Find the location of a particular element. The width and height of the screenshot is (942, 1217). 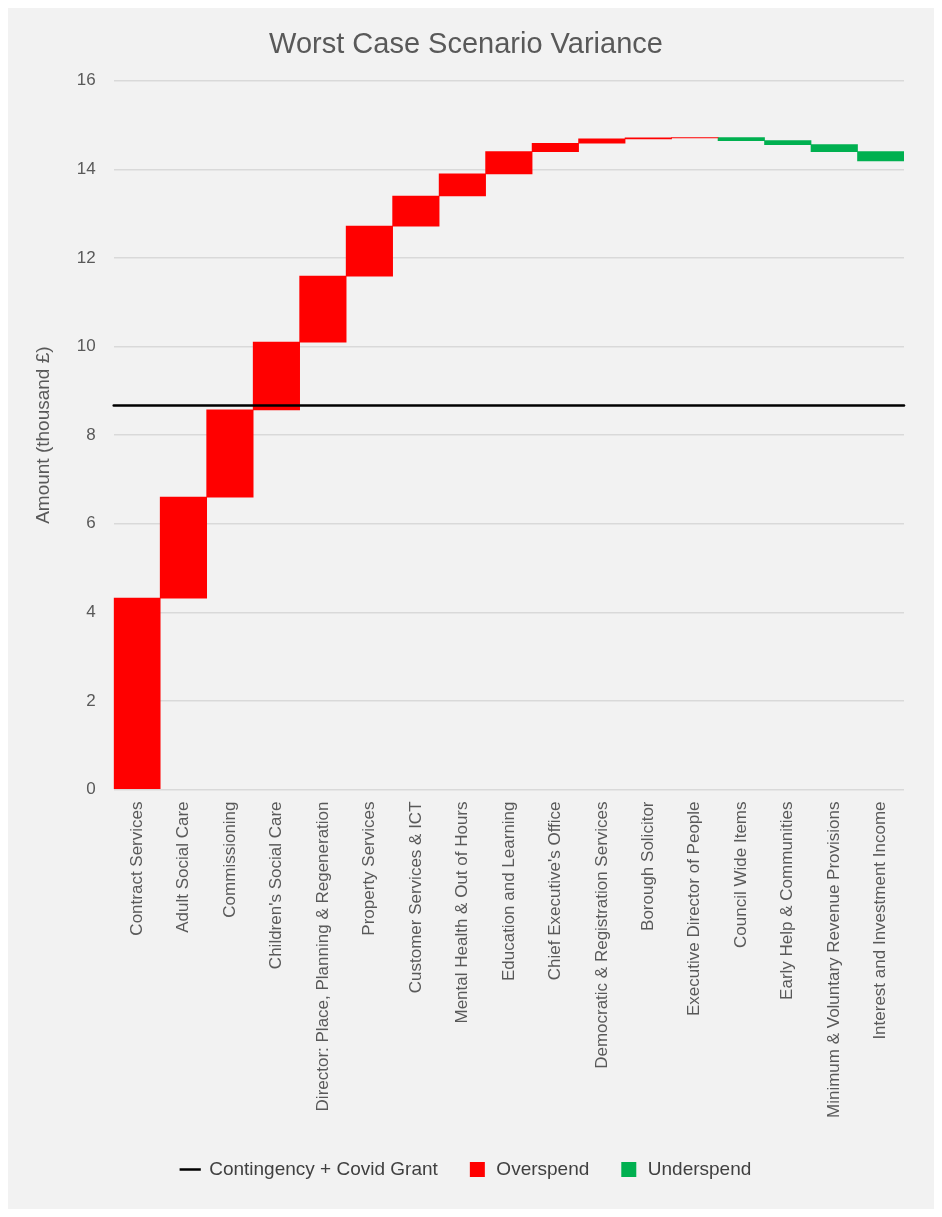

x-tick-label: Minimum & Voluntary Revenue Provisions is located at coordinates (833, 960).